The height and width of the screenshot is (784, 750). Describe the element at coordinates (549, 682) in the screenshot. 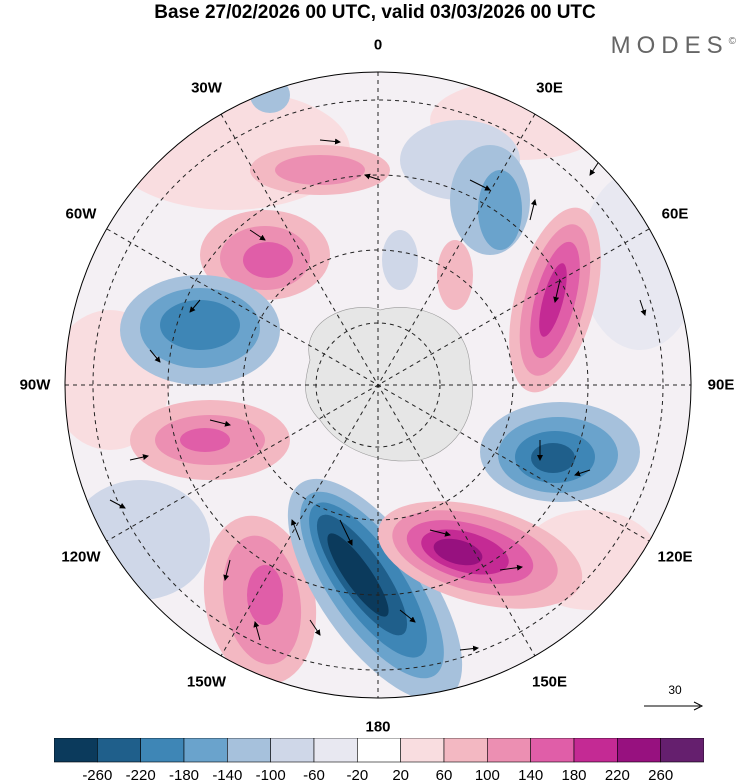

I see `longitude-label-lon-150e: 150E` at that location.